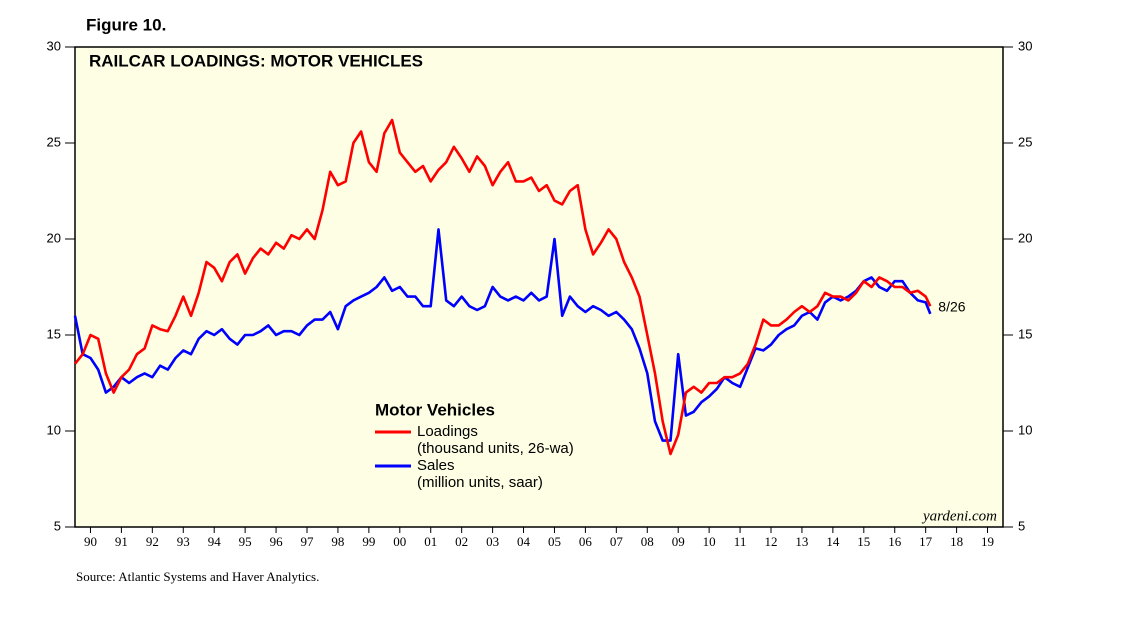 Image resolution: width=1138 pixels, height=621 pixels. What do you see at coordinates (1025, 237) in the screenshot?
I see `y2-tick-label: 20` at bounding box center [1025, 237].